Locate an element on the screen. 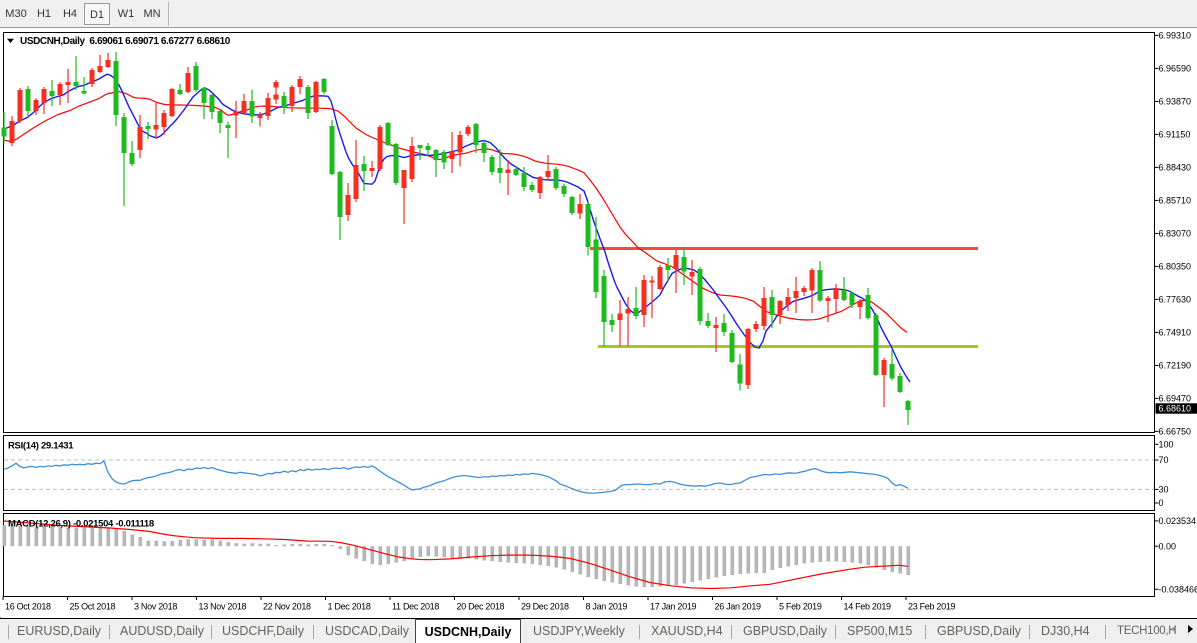  svg-text: 6.77630 is located at coordinates (1175, 300).